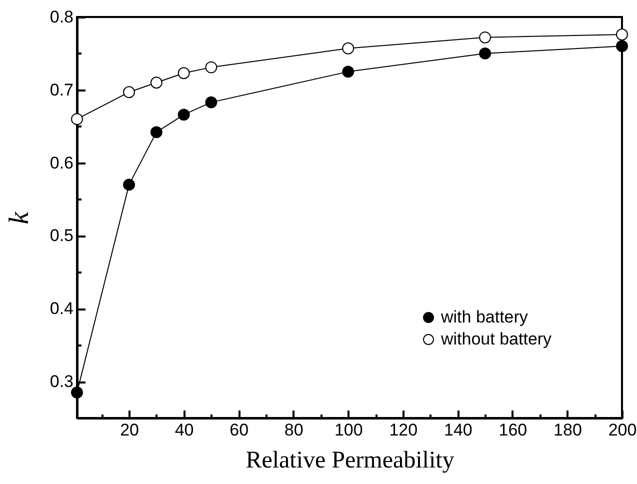  What do you see at coordinates (484, 317) in the screenshot?
I see `legend-label: with battery` at bounding box center [484, 317].